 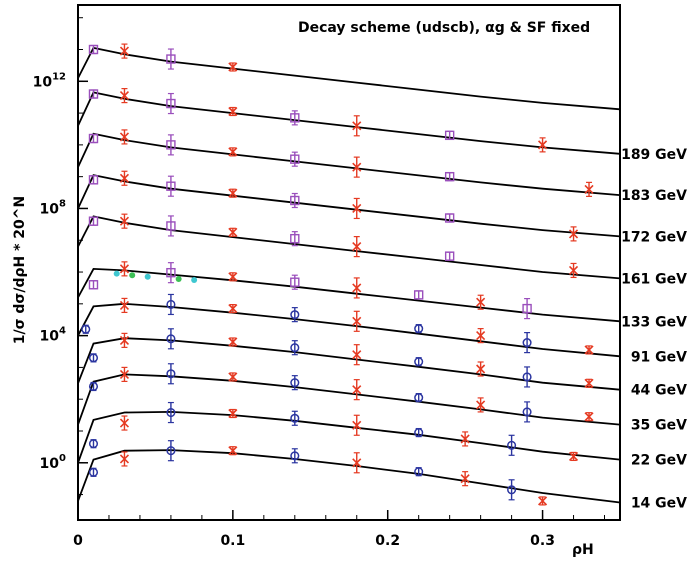 I want to click on energy-label: 22 GeV, so click(x=659, y=461).